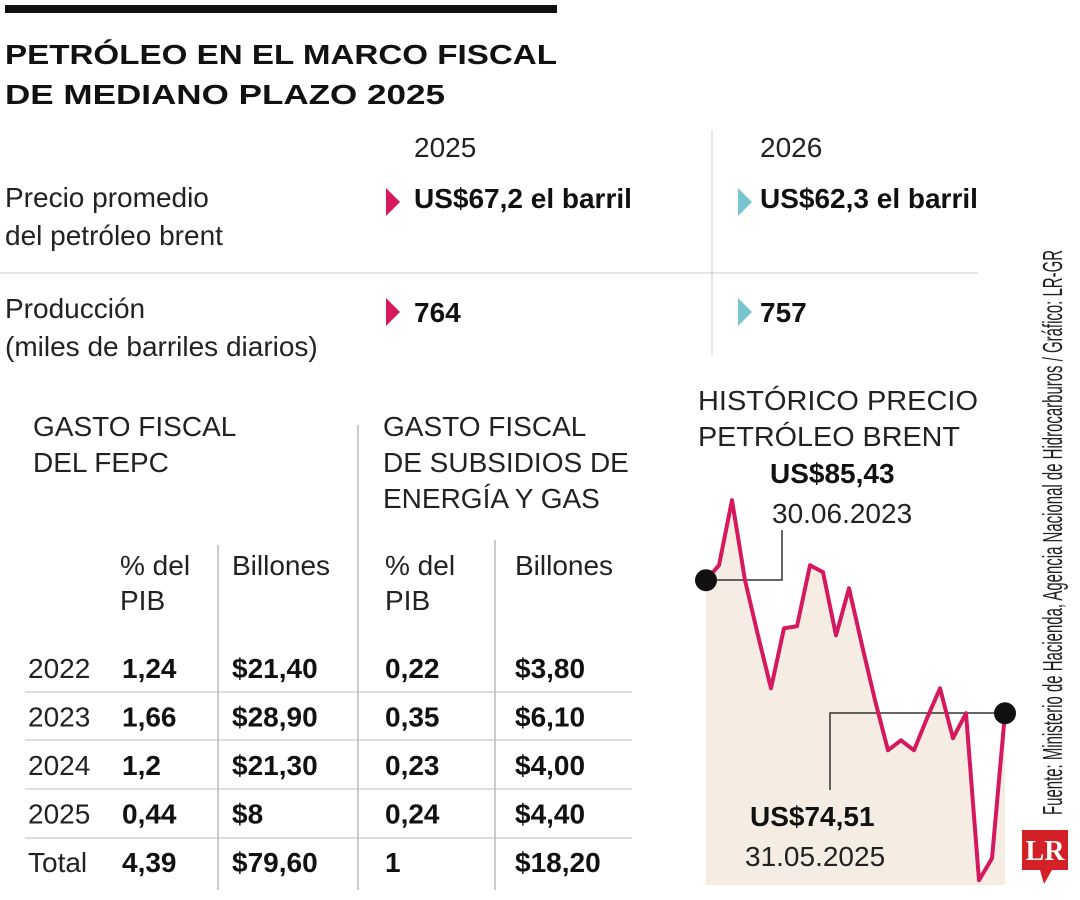 This screenshot has width=1080, height=900. I want to click on markers, so click(569, 257).